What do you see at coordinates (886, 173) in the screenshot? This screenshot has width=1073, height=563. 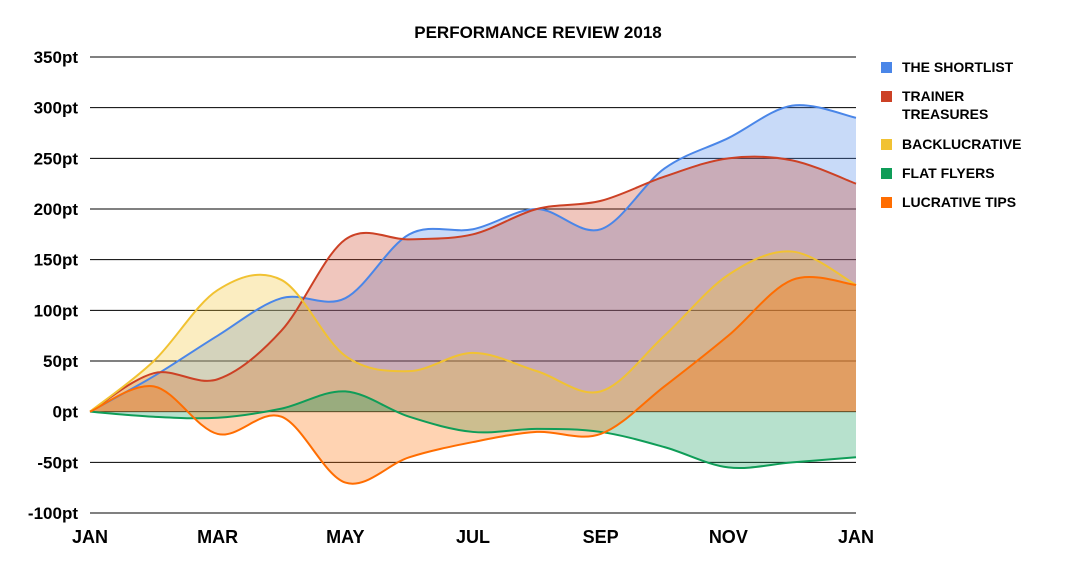 I see `legend-swatch-flat-flyers` at bounding box center [886, 173].